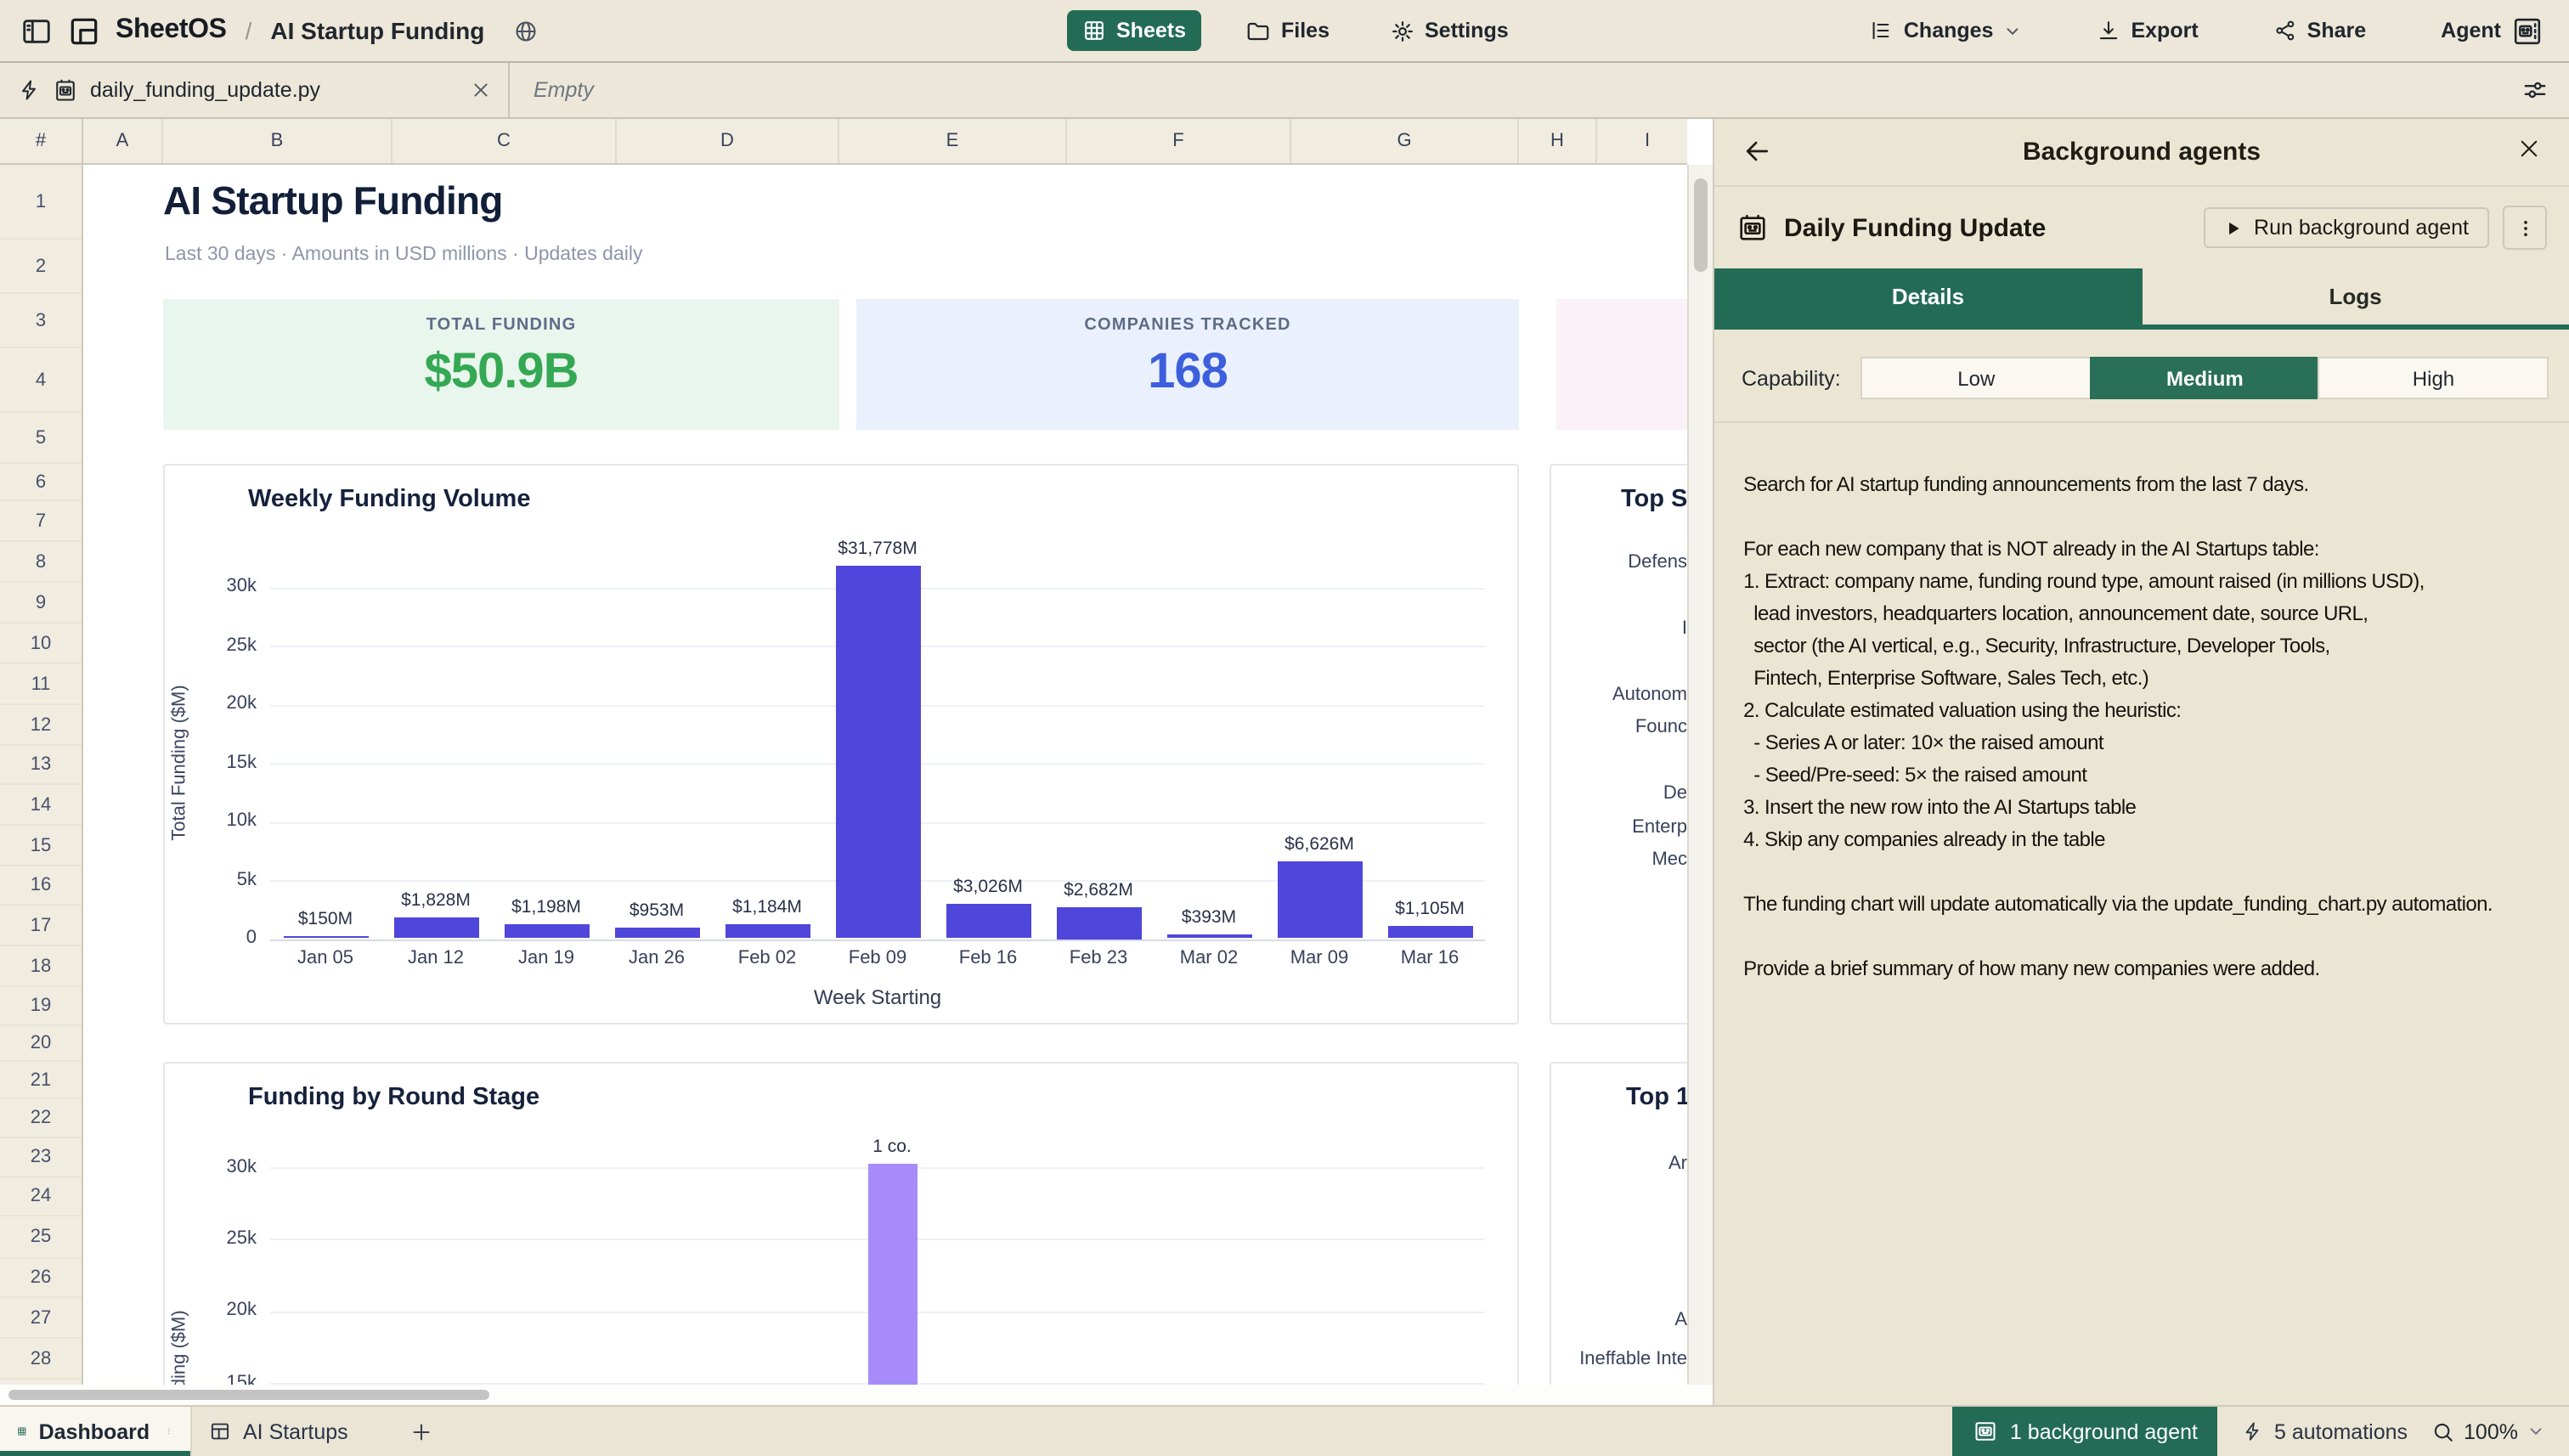 The width and height of the screenshot is (2569, 1456). What do you see at coordinates (36, 31) in the screenshot?
I see `sidebar-toggle-button` at bounding box center [36, 31].